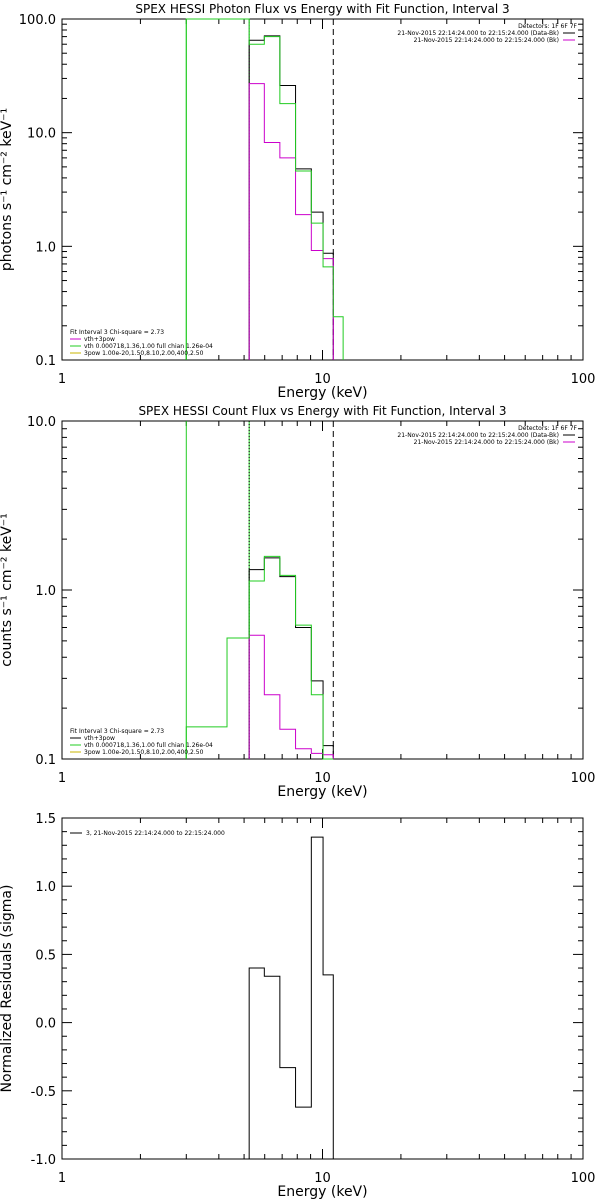  I want to click on y-tick-label: 0.5, so click(45, 955).